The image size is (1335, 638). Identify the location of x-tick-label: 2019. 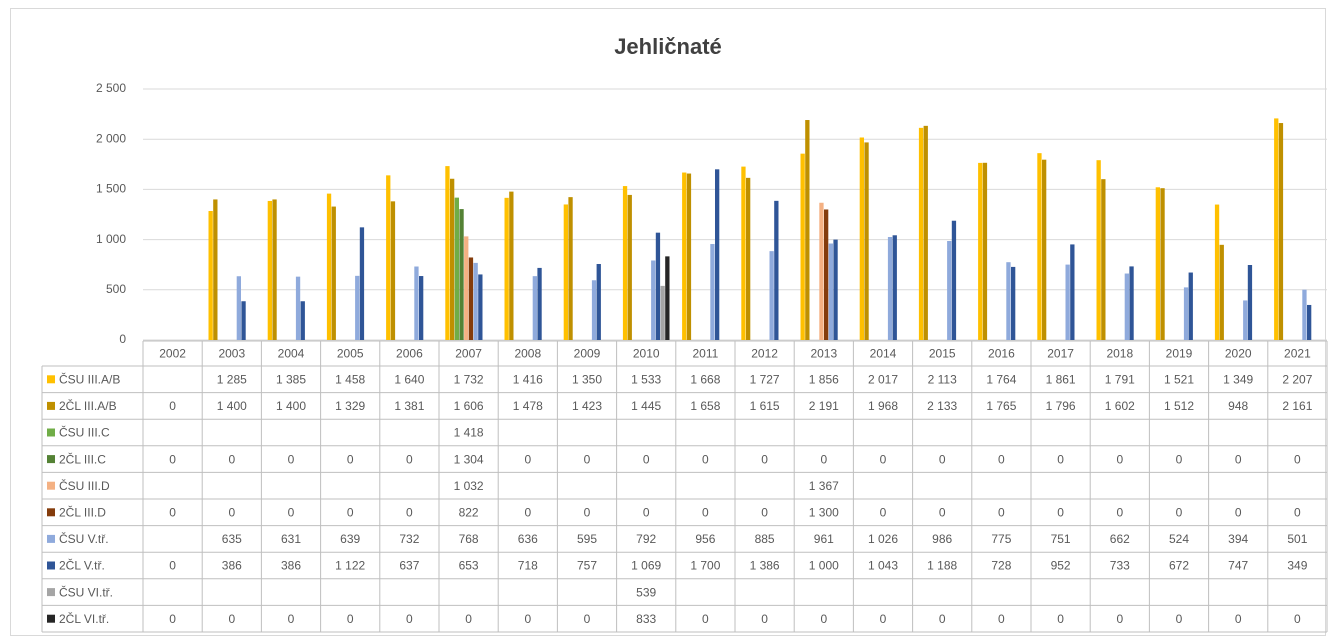
(1179, 354).